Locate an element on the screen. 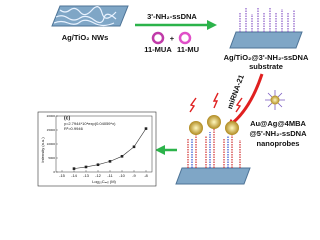  equation: y=2.7944*10⁴exp(0.04059*x) is located at coordinates (90, 123).